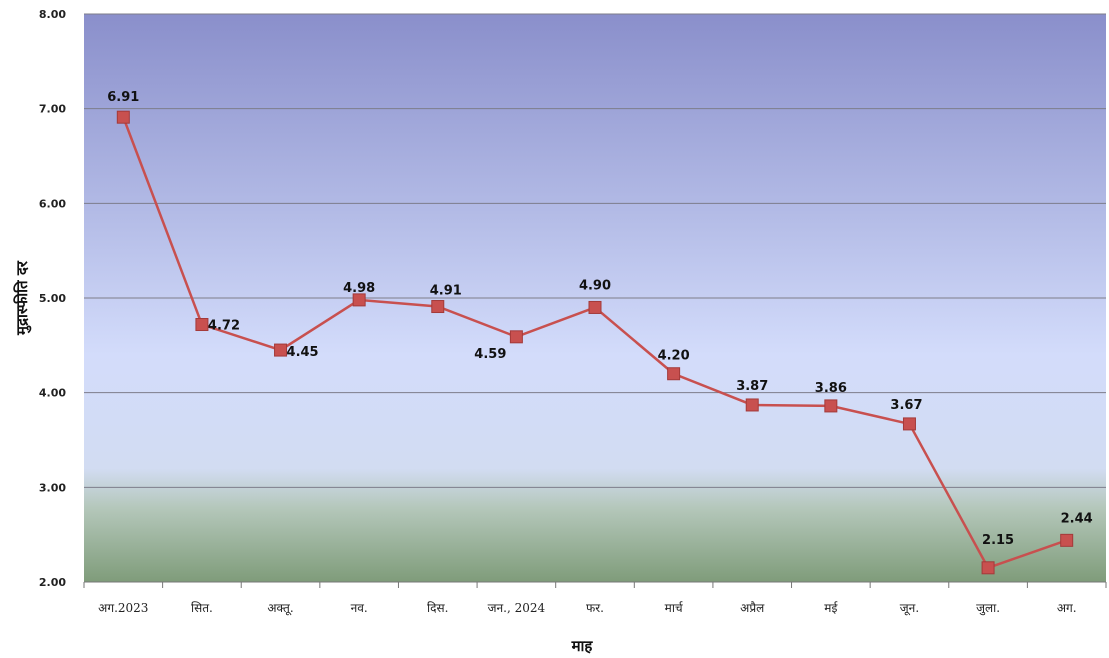  Describe the element at coordinates (22, 298) in the screenshot. I see `y-axis-title: मुद्रास्फीति दर` at that location.